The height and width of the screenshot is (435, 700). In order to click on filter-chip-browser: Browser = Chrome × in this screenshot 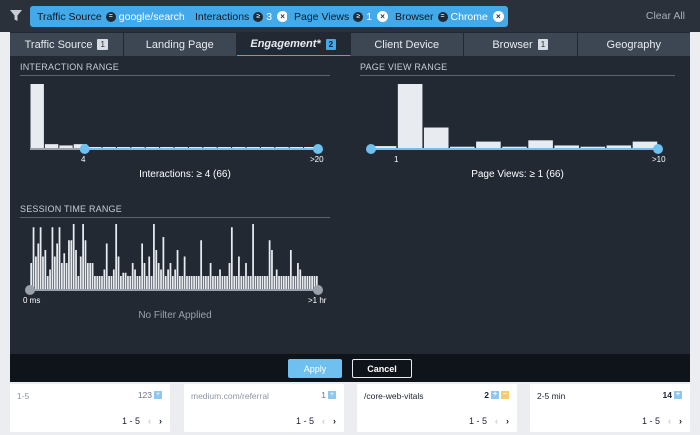, I will do `click(448, 16)`.